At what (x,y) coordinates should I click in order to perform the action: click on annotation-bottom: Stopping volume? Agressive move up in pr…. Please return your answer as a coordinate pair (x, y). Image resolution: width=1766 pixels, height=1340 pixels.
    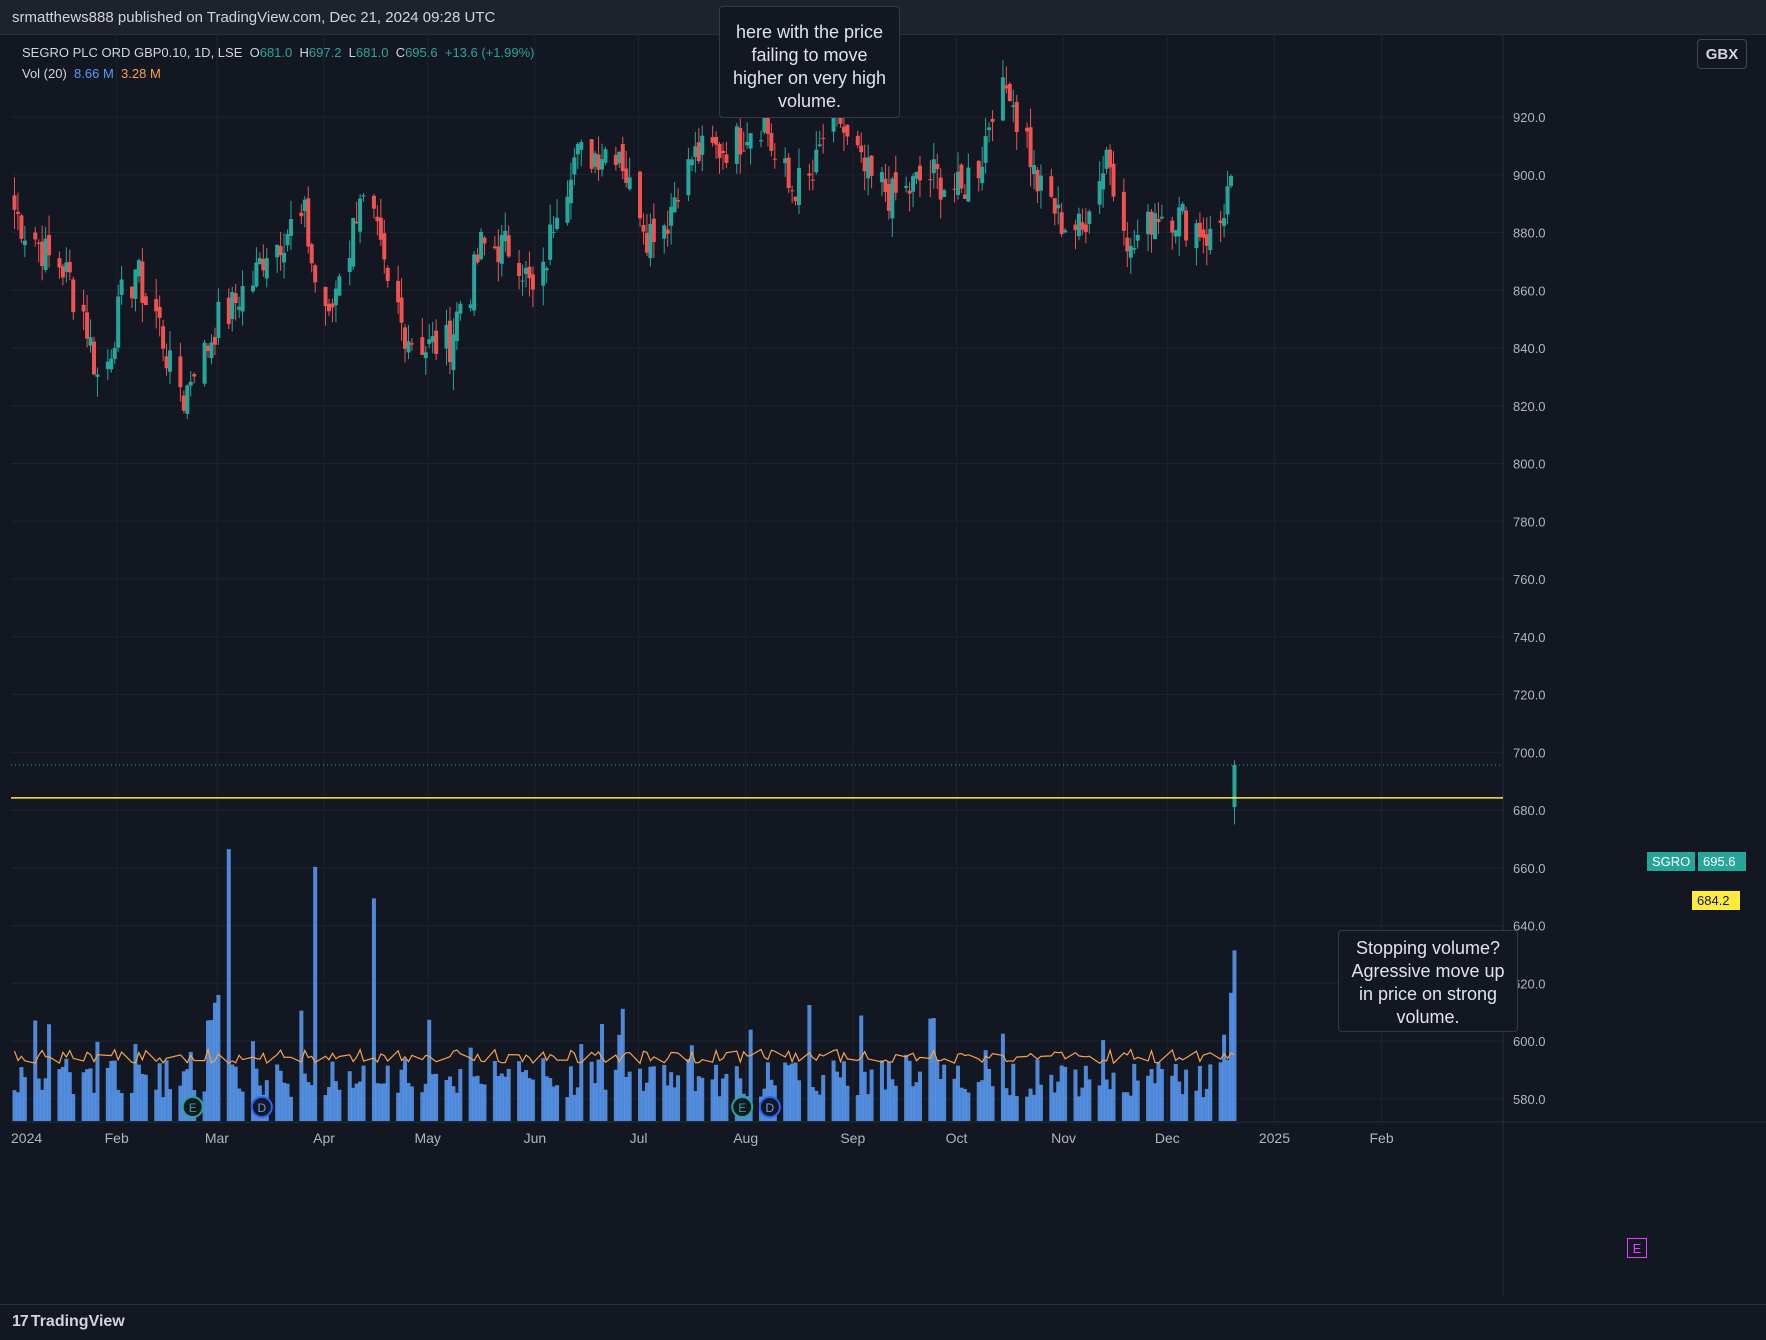
    Looking at the image, I should click on (1428, 981).